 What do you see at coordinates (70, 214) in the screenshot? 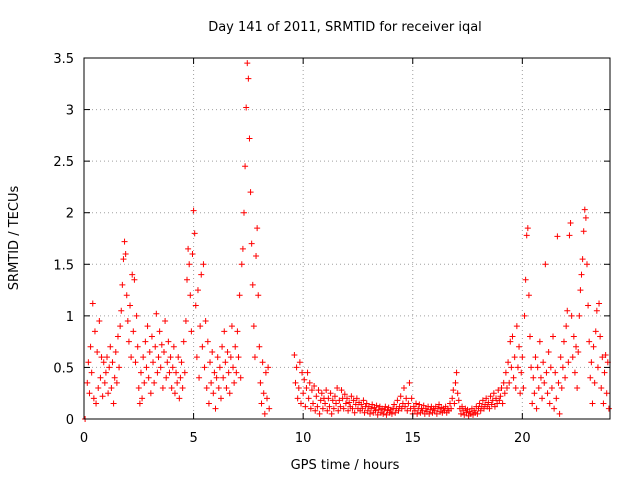
I see `y-tick-label: 2` at bounding box center [70, 214].